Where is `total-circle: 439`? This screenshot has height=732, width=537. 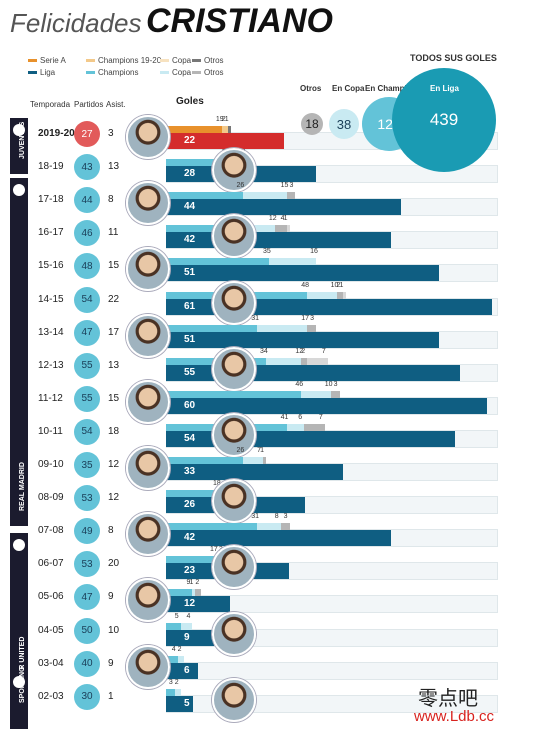
total-circle: 439 is located at coordinates (444, 120).